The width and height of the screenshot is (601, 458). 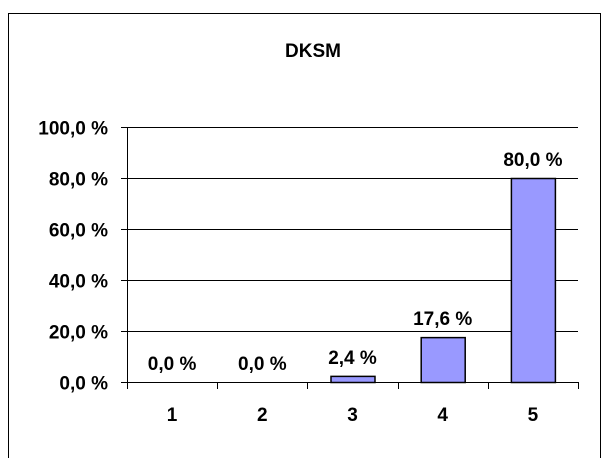 I want to click on data-label-1: 0,0 %, so click(x=172, y=364).